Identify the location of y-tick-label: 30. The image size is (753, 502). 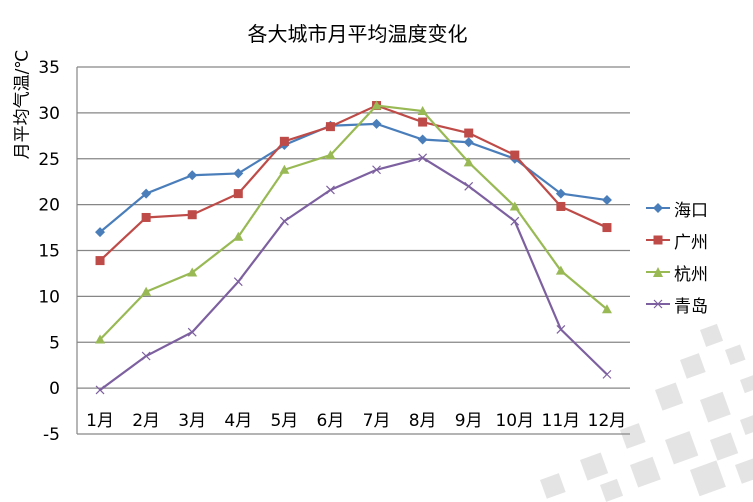
(49, 114).